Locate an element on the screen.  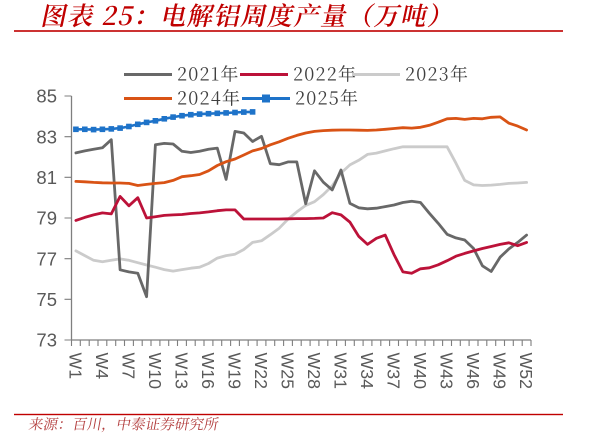
svg-text: 77 is located at coordinates (46, 258).